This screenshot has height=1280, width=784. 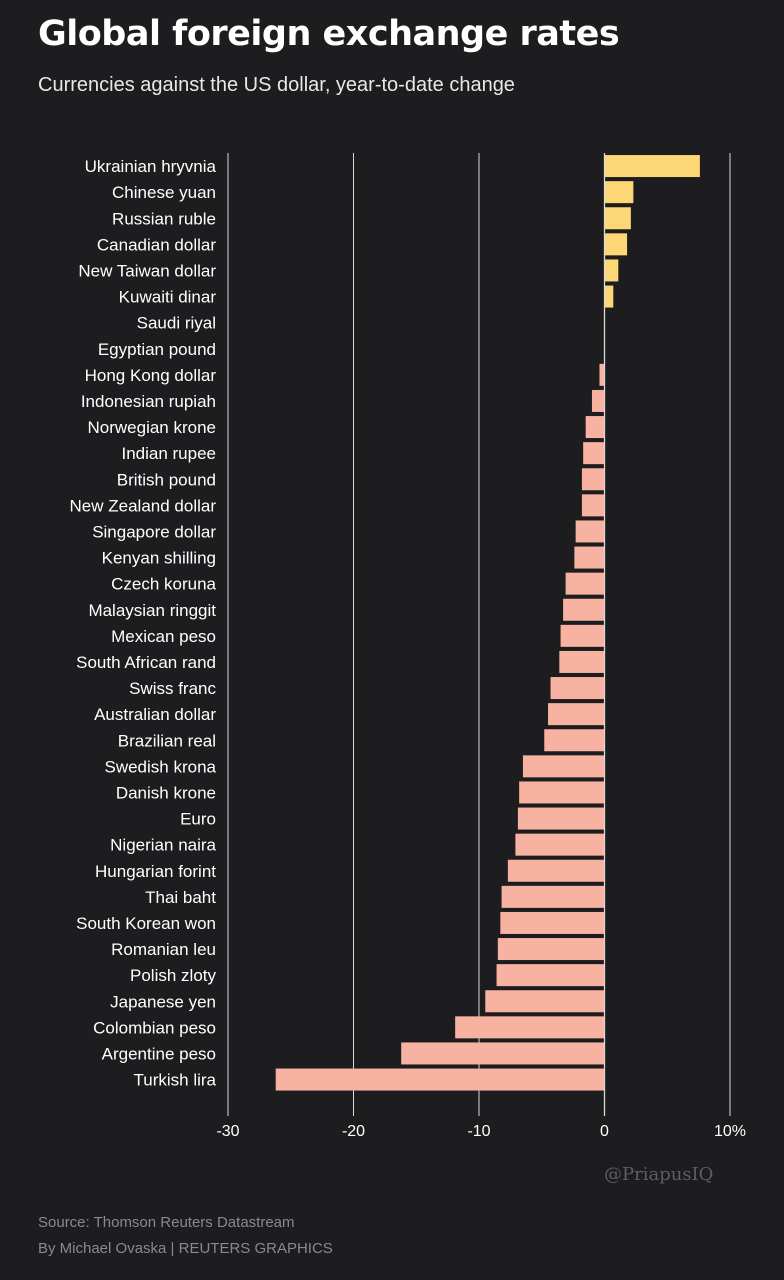 I want to click on bar-turkish-lira, so click(x=440, y=1079).